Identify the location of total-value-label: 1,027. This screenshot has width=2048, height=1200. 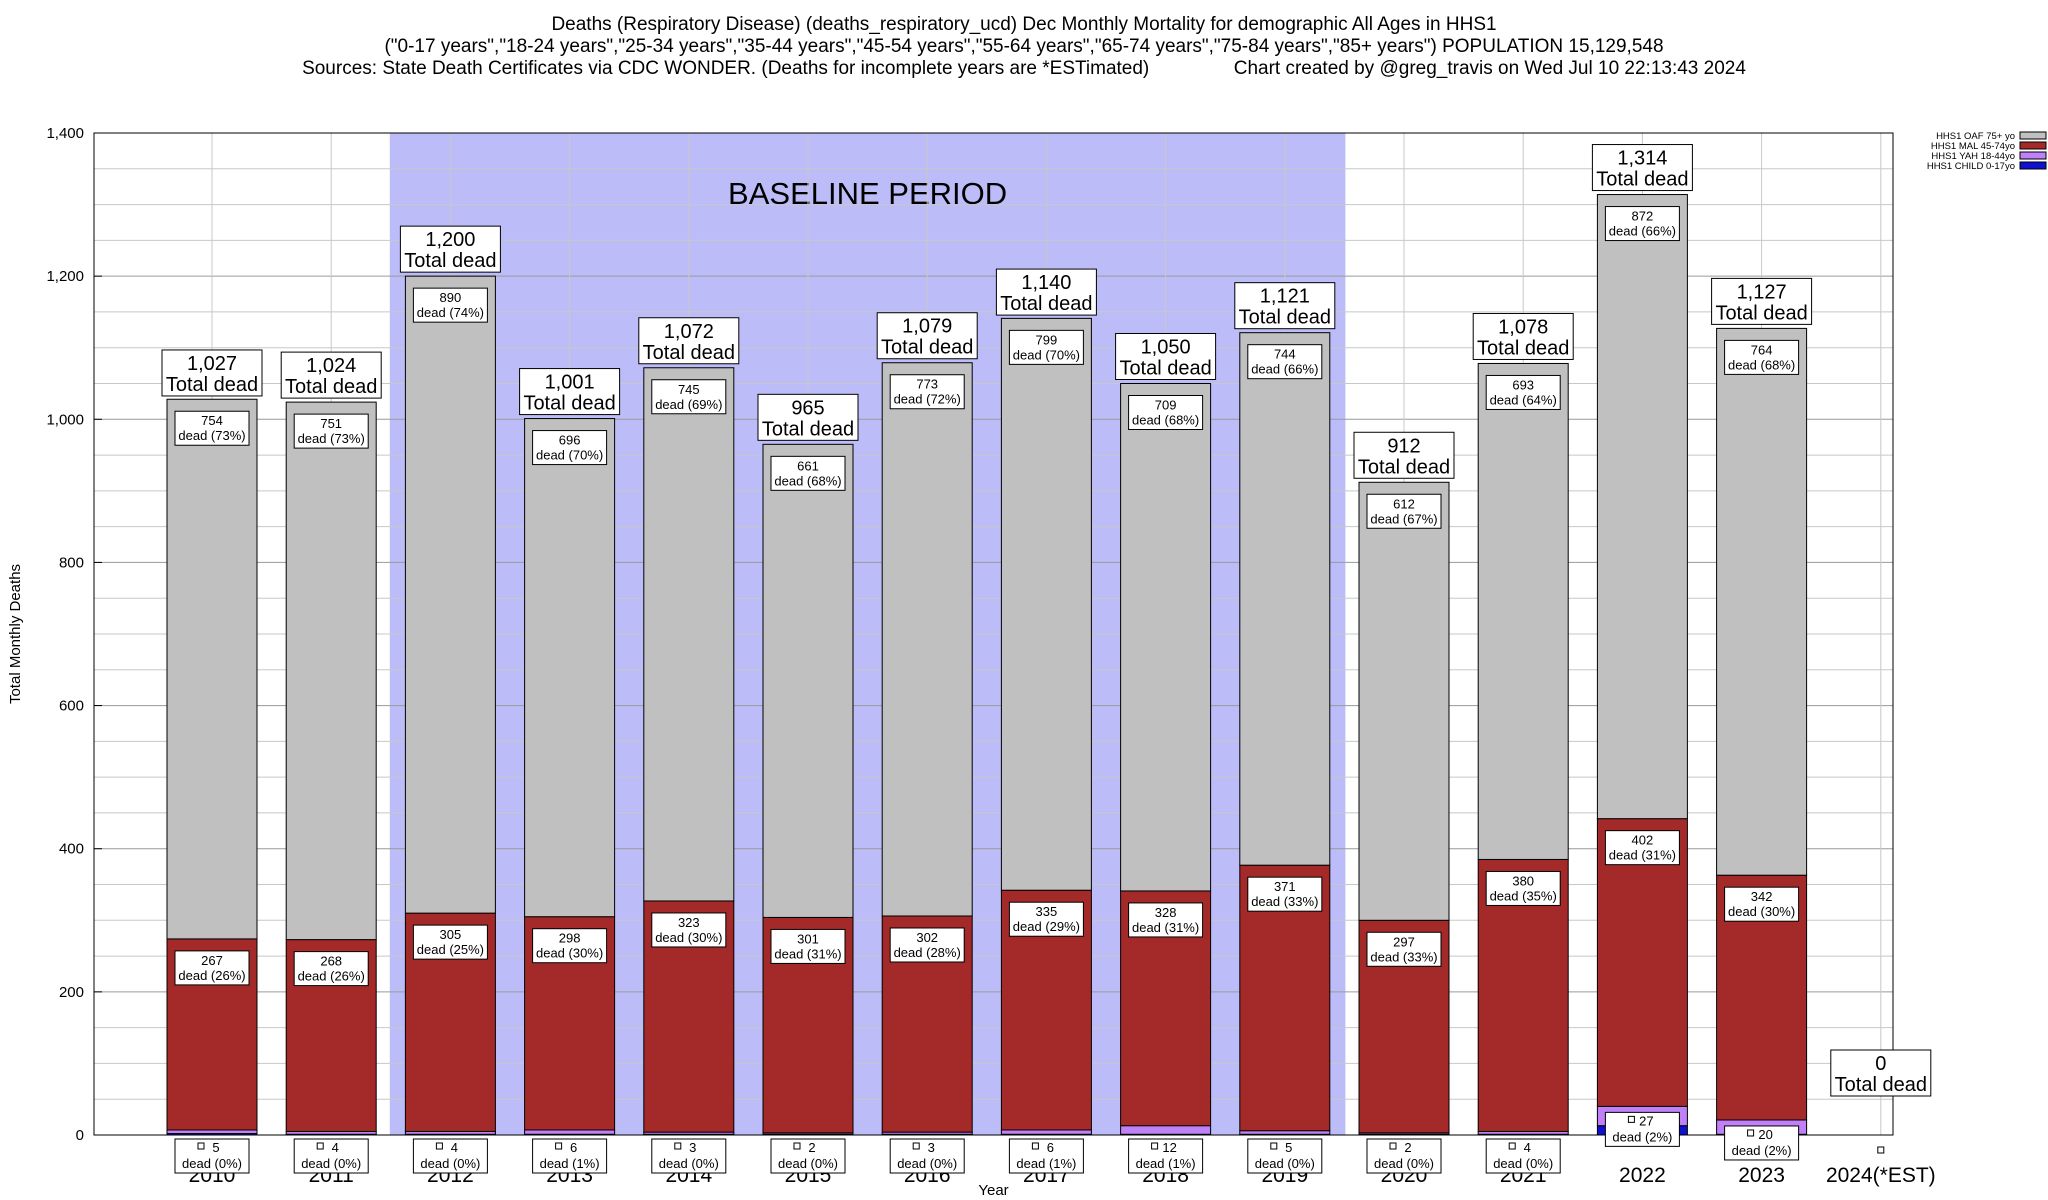
(212, 364).